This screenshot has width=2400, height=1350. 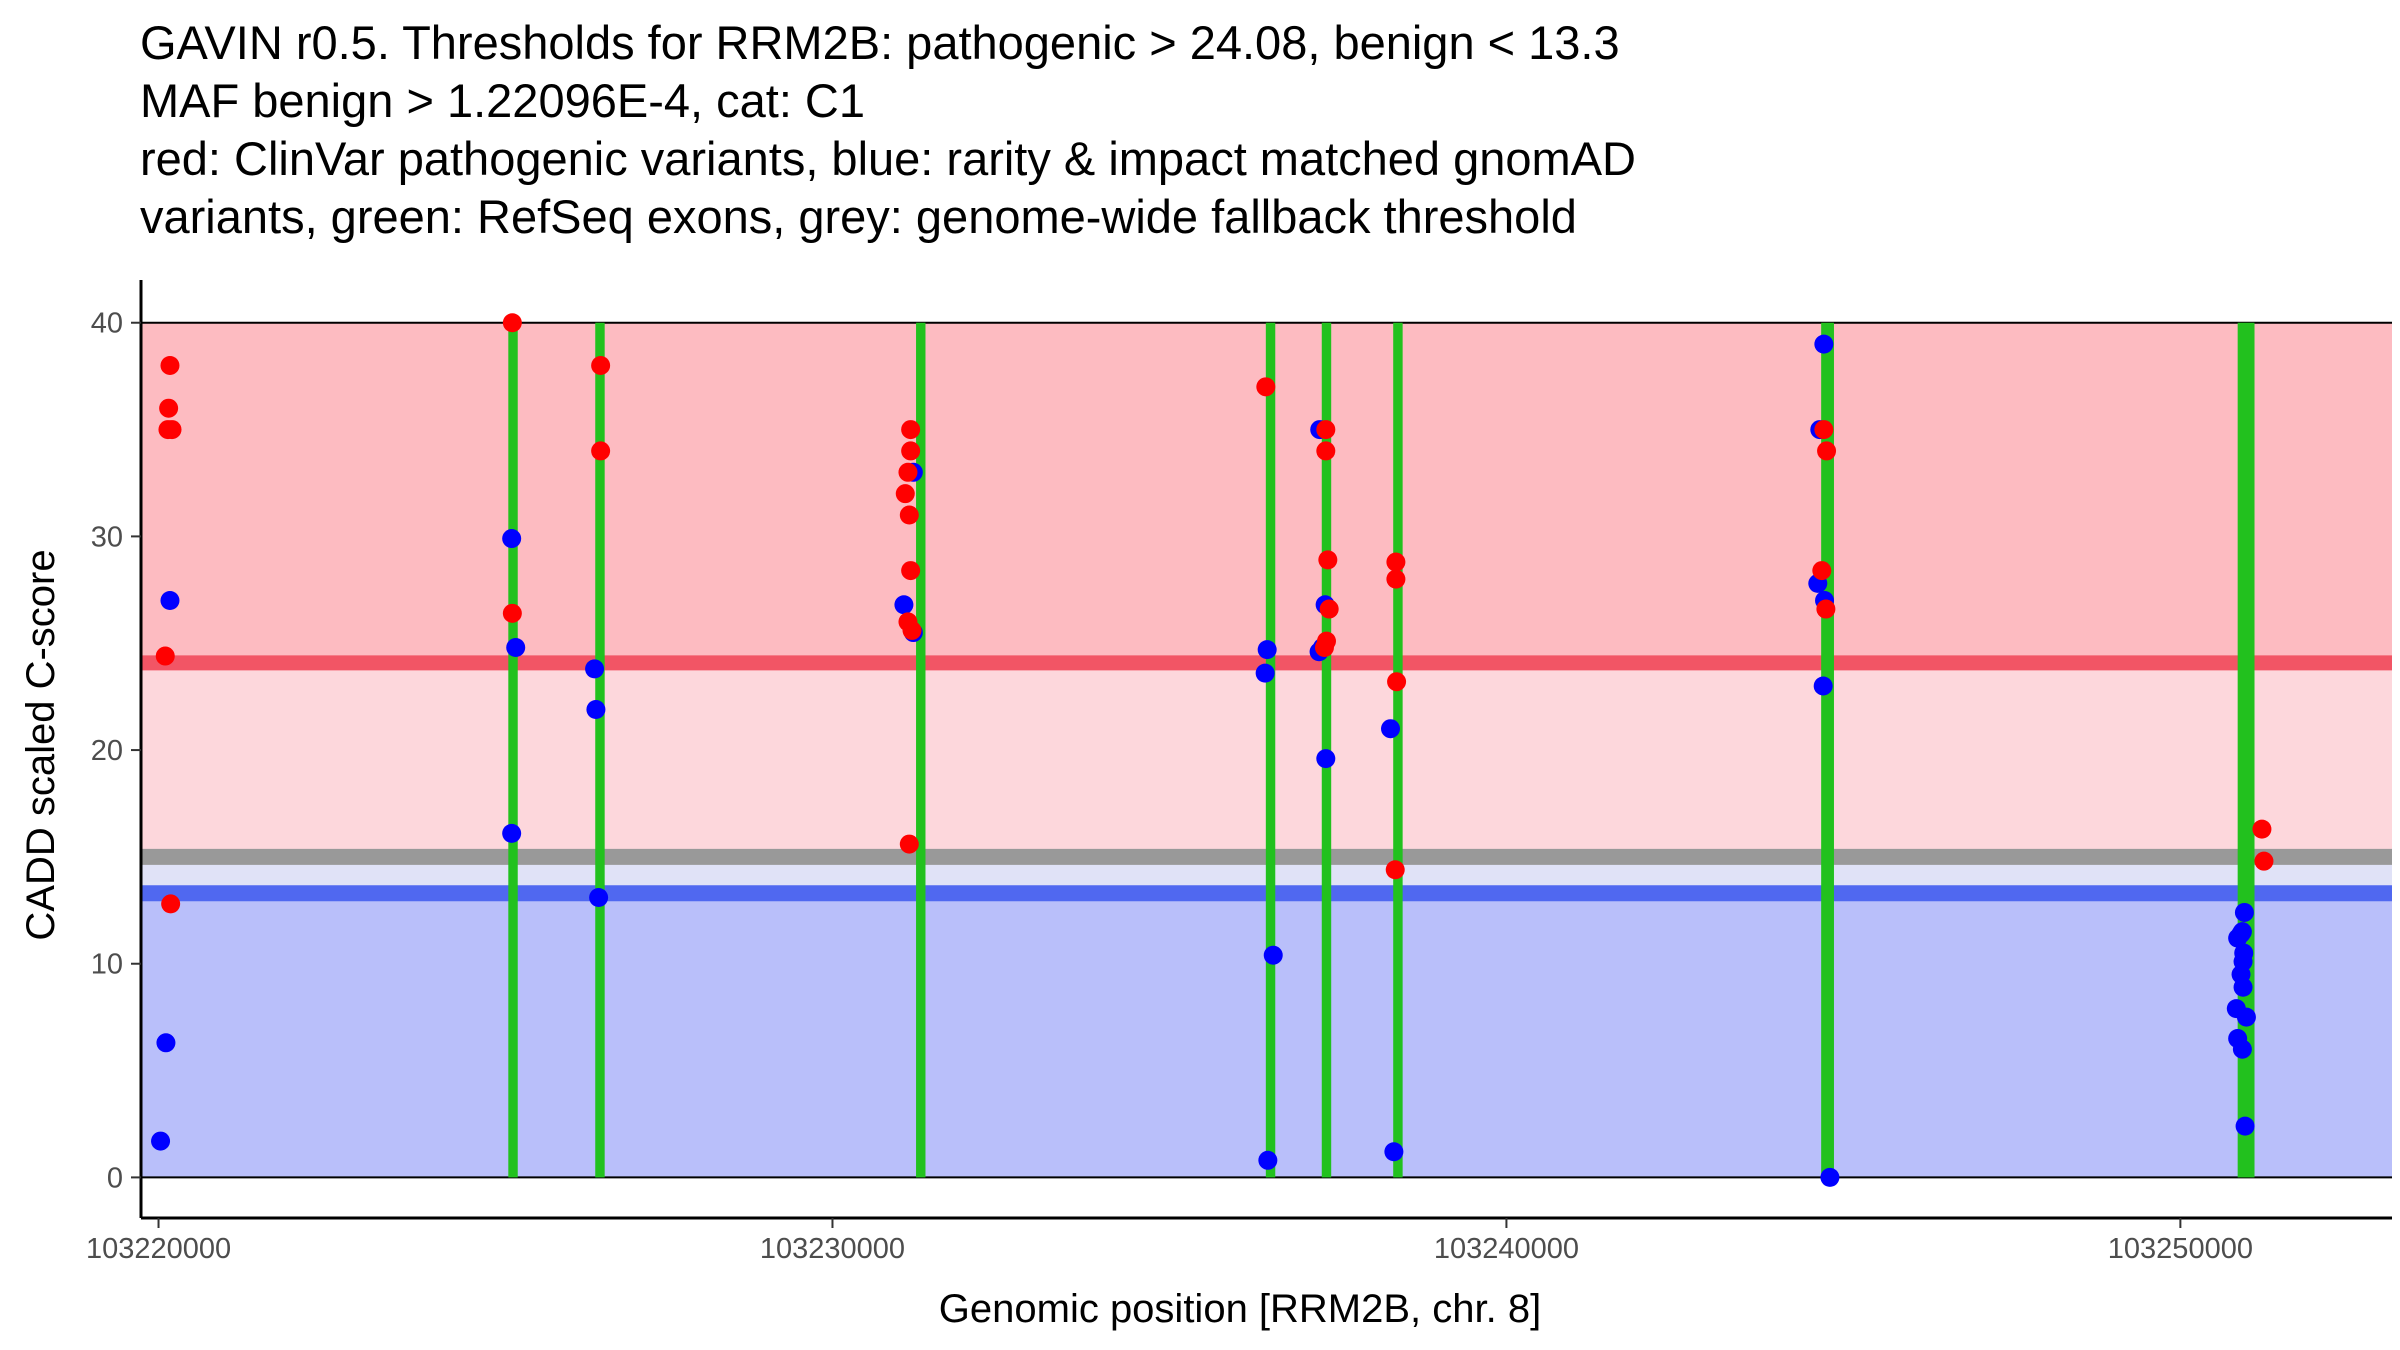 What do you see at coordinates (115, 1178) in the screenshot?
I see `y-tick-label-0: 0` at bounding box center [115, 1178].